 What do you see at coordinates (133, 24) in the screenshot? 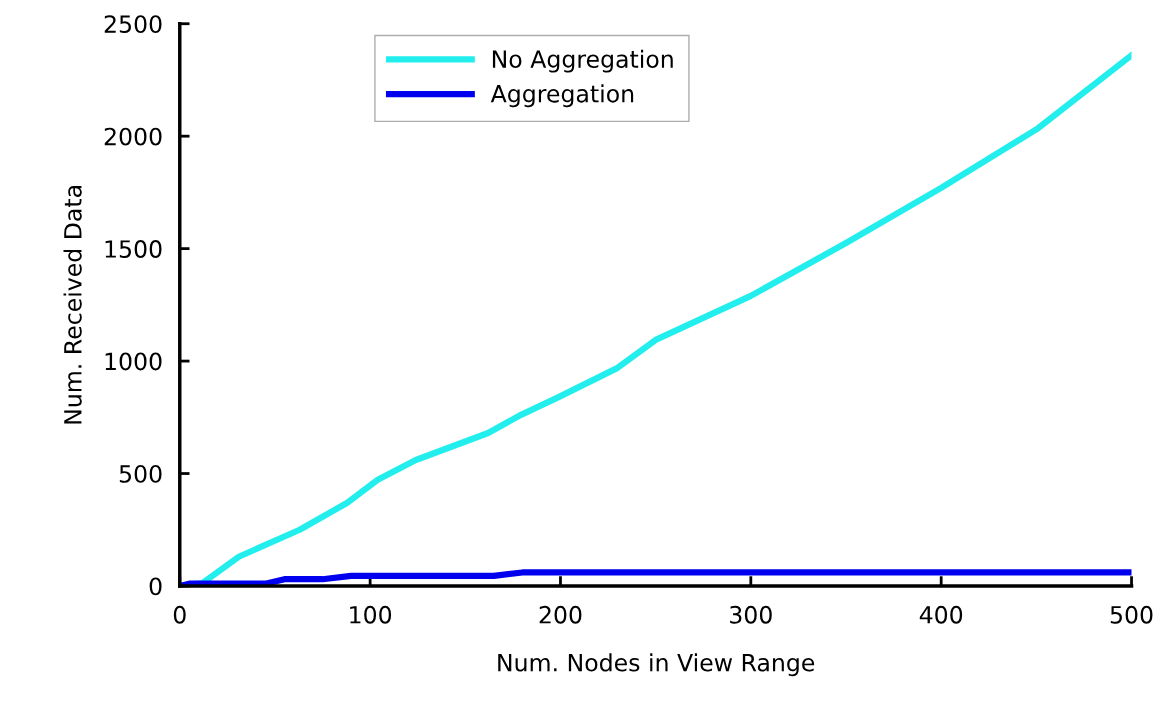
I see `y-tick-label: 2500` at bounding box center [133, 24].